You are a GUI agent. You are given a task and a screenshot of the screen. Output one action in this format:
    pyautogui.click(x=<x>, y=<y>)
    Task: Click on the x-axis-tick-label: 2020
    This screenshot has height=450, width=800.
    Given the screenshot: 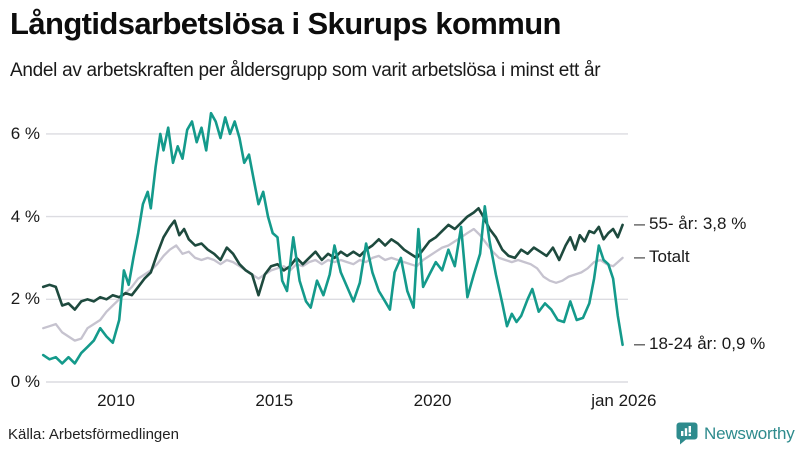 What is the action you would take?
    pyautogui.click(x=432, y=400)
    